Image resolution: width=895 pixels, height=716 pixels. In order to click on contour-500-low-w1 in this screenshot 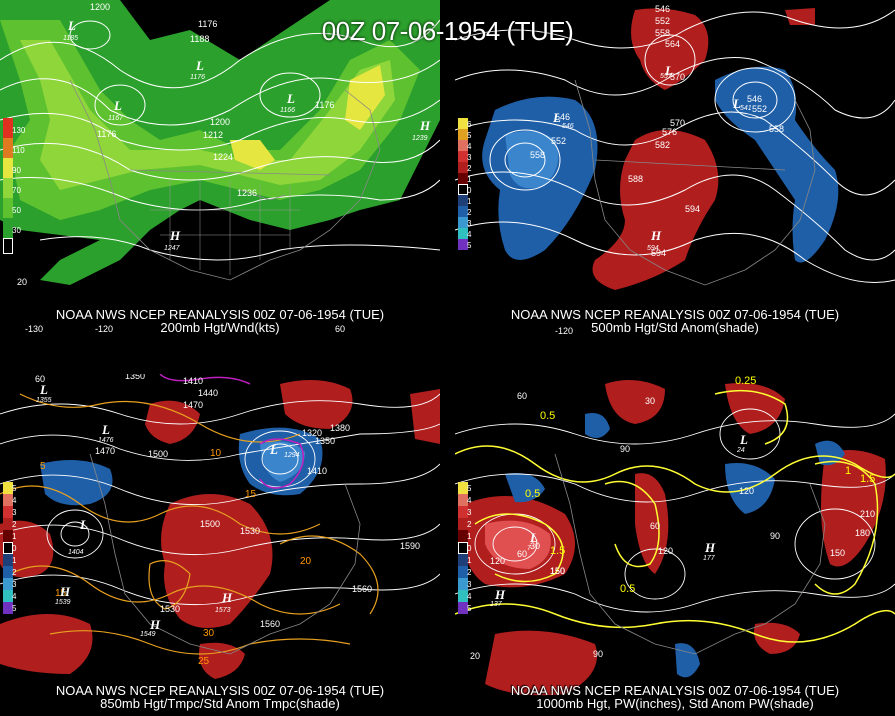, I will do `click(525, 160)`.